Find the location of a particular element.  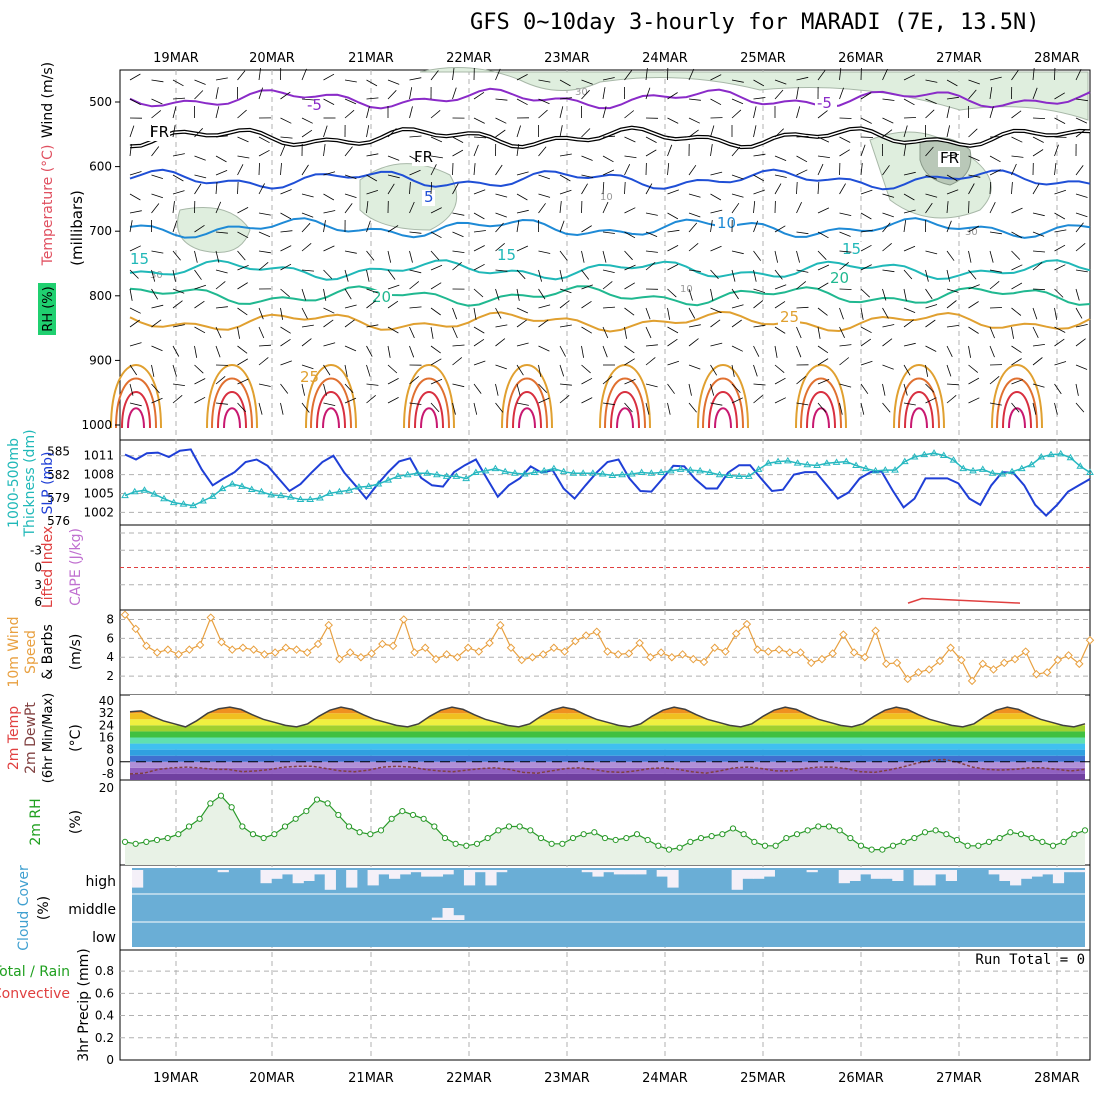

contour-label-bg is located at coordinates (851, 250).